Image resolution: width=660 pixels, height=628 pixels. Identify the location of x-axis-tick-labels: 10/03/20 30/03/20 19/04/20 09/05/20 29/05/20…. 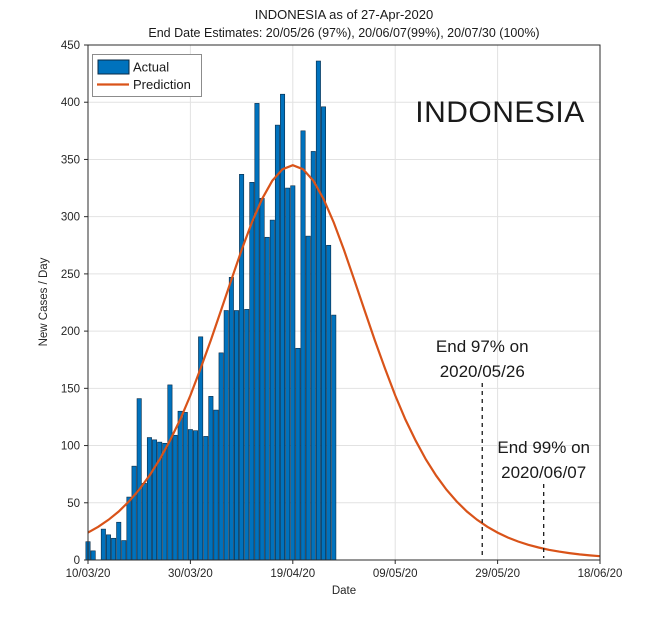
(344, 574).